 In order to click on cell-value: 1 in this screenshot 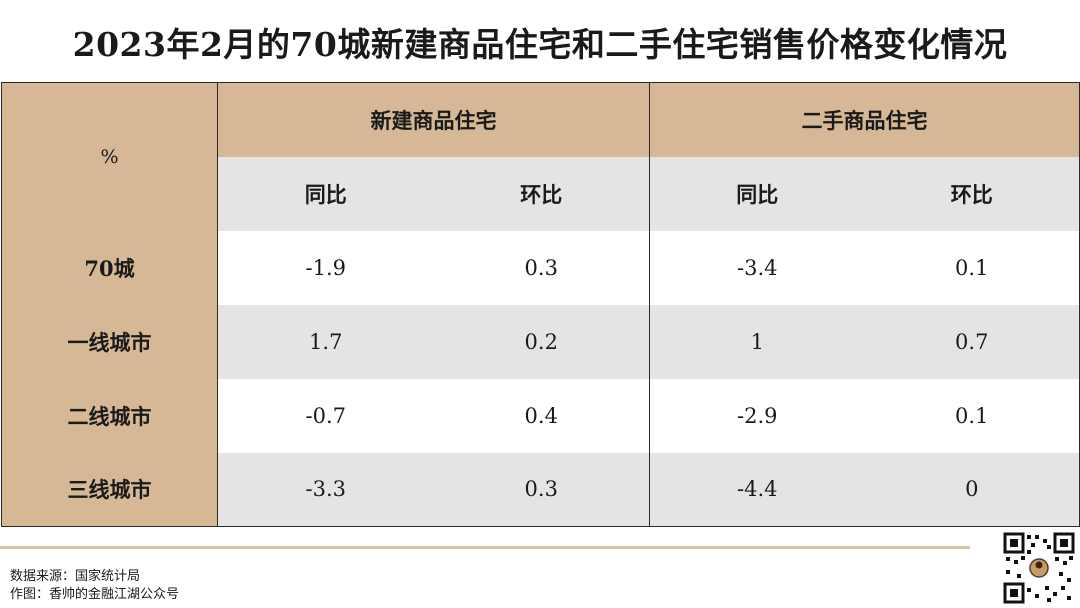, I will do `click(757, 341)`.